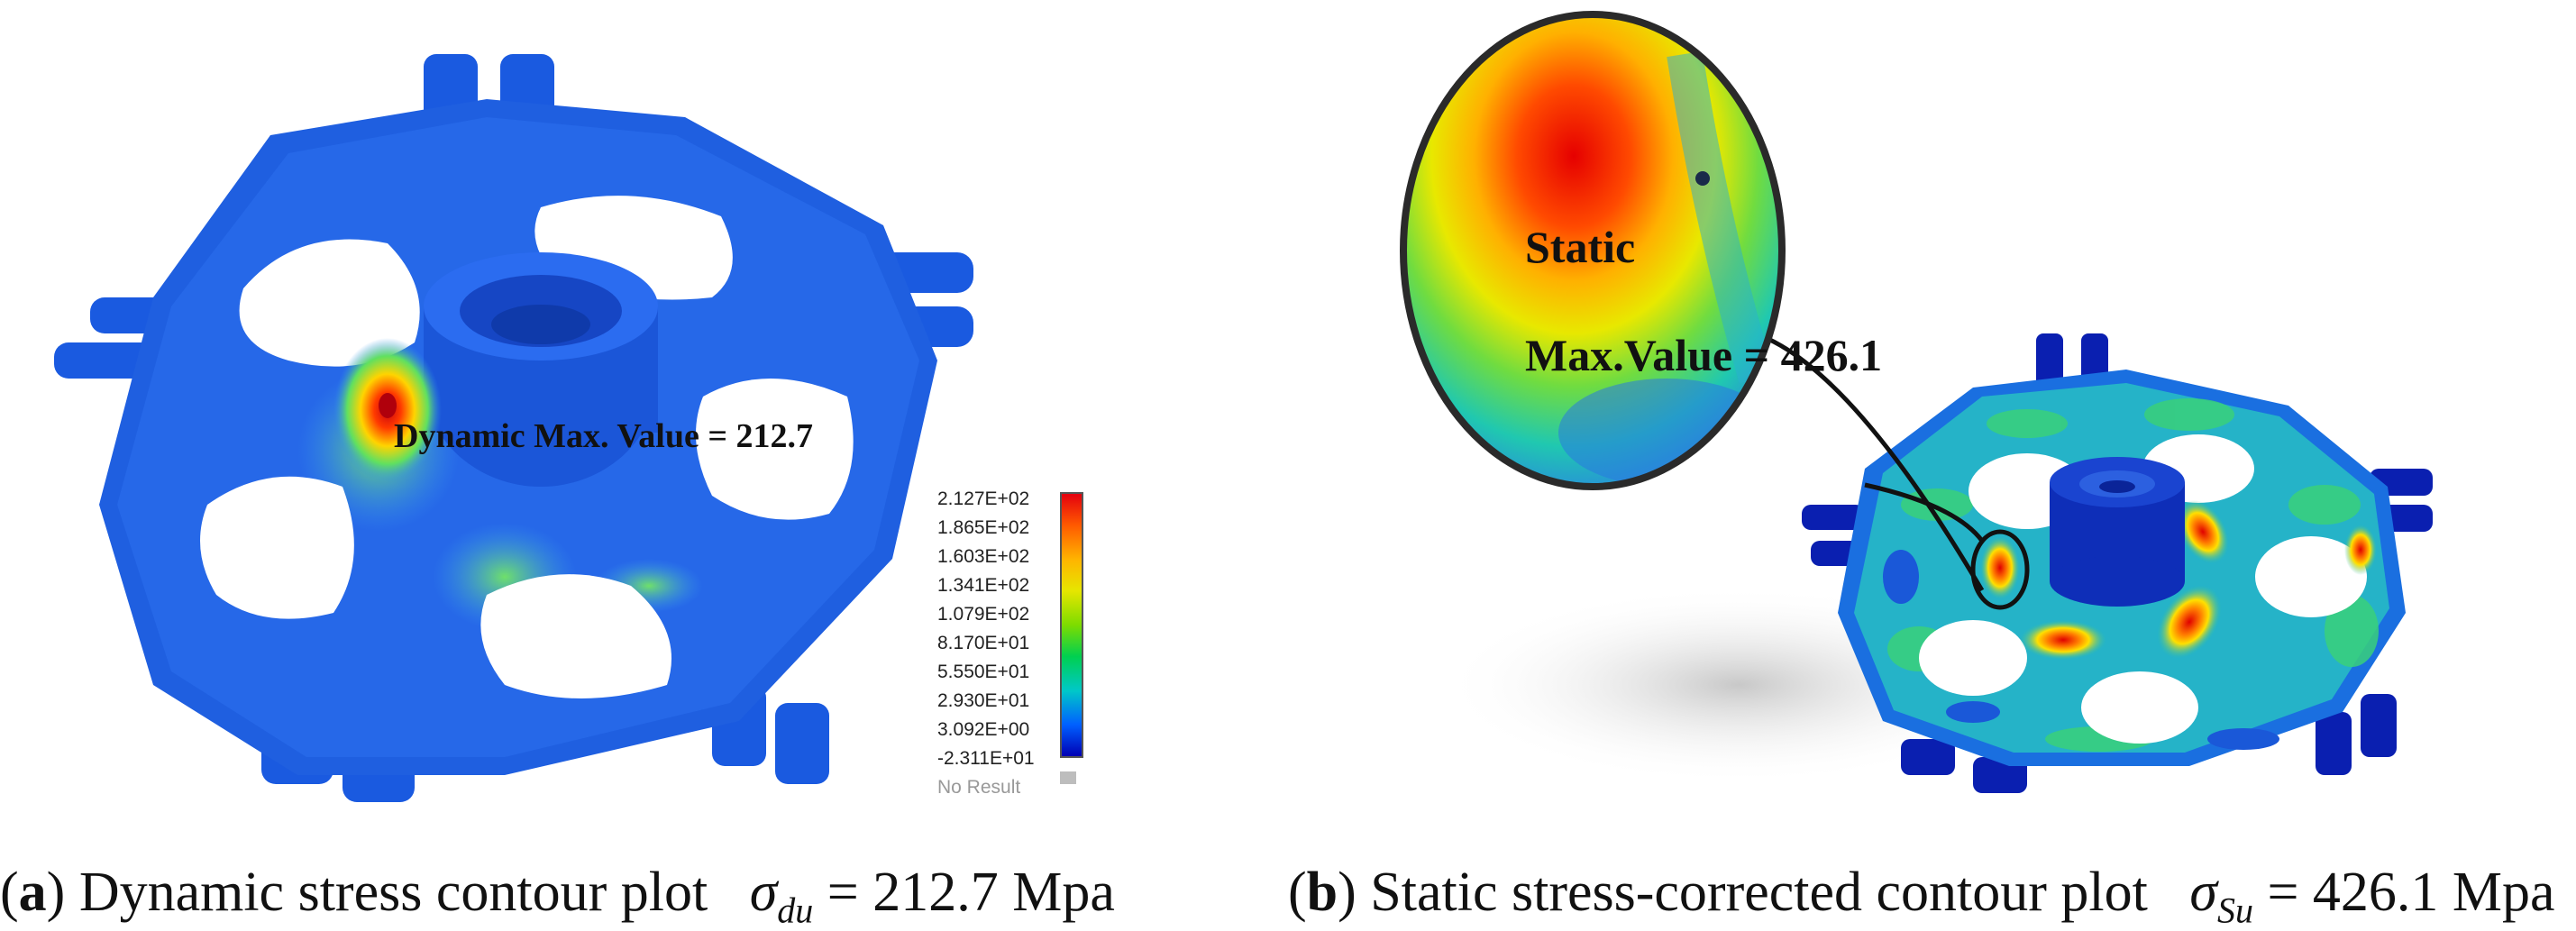 The image size is (2576, 931). What do you see at coordinates (964, 892) in the screenshot?
I see `caption-value: = 212.7 Mpa` at bounding box center [964, 892].